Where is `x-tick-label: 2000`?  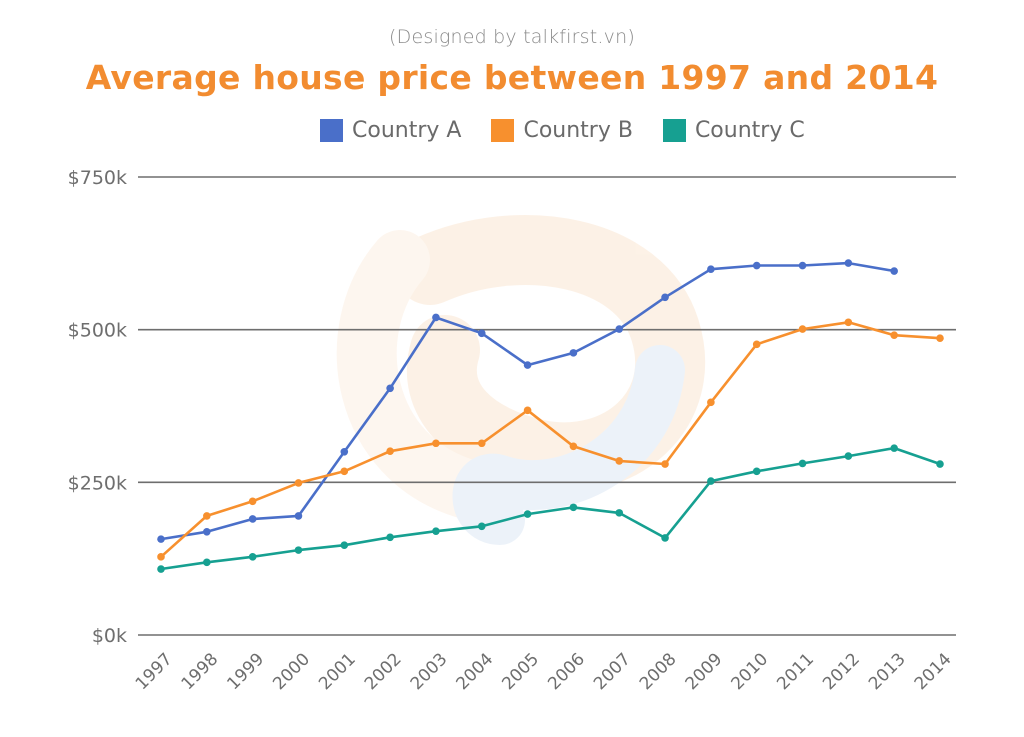
x-tick-label: 2000 is located at coordinates (291, 671).